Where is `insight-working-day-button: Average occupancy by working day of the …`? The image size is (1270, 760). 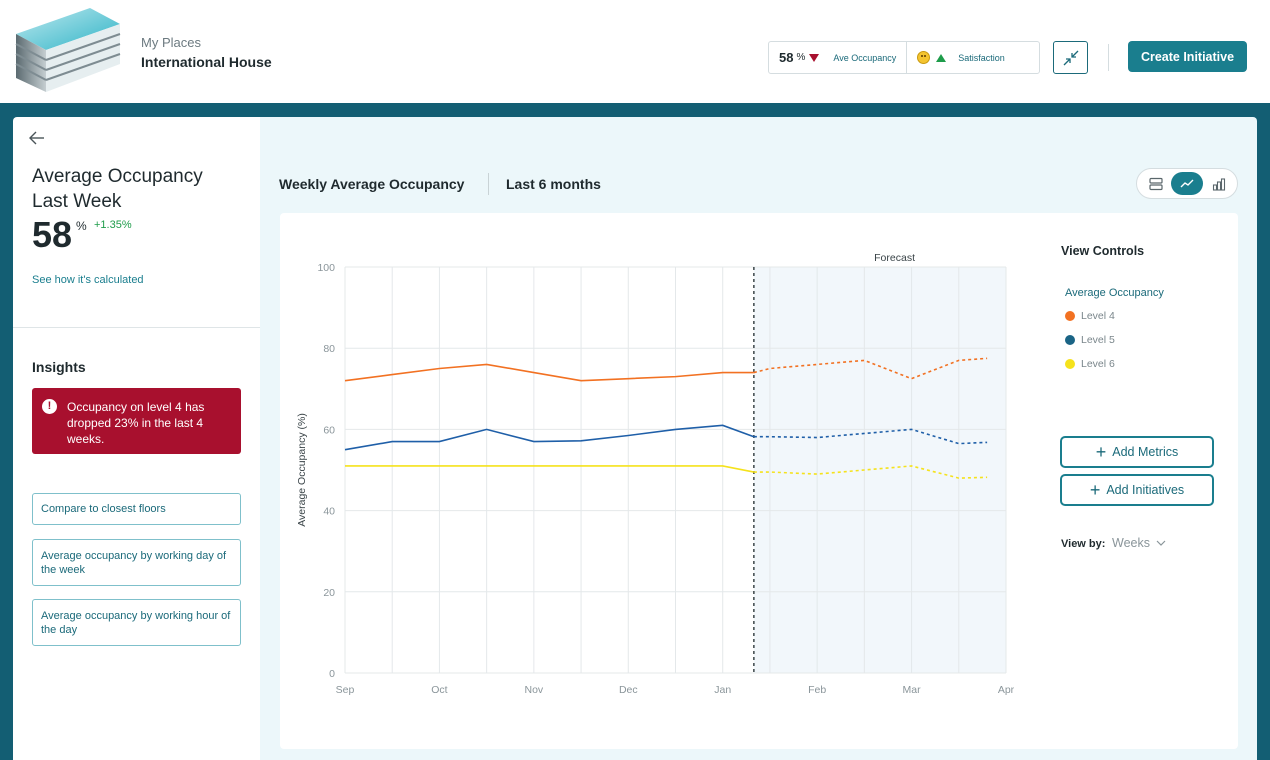 insight-working-day-button: Average occupancy by working day of the … is located at coordinates (136, 562).